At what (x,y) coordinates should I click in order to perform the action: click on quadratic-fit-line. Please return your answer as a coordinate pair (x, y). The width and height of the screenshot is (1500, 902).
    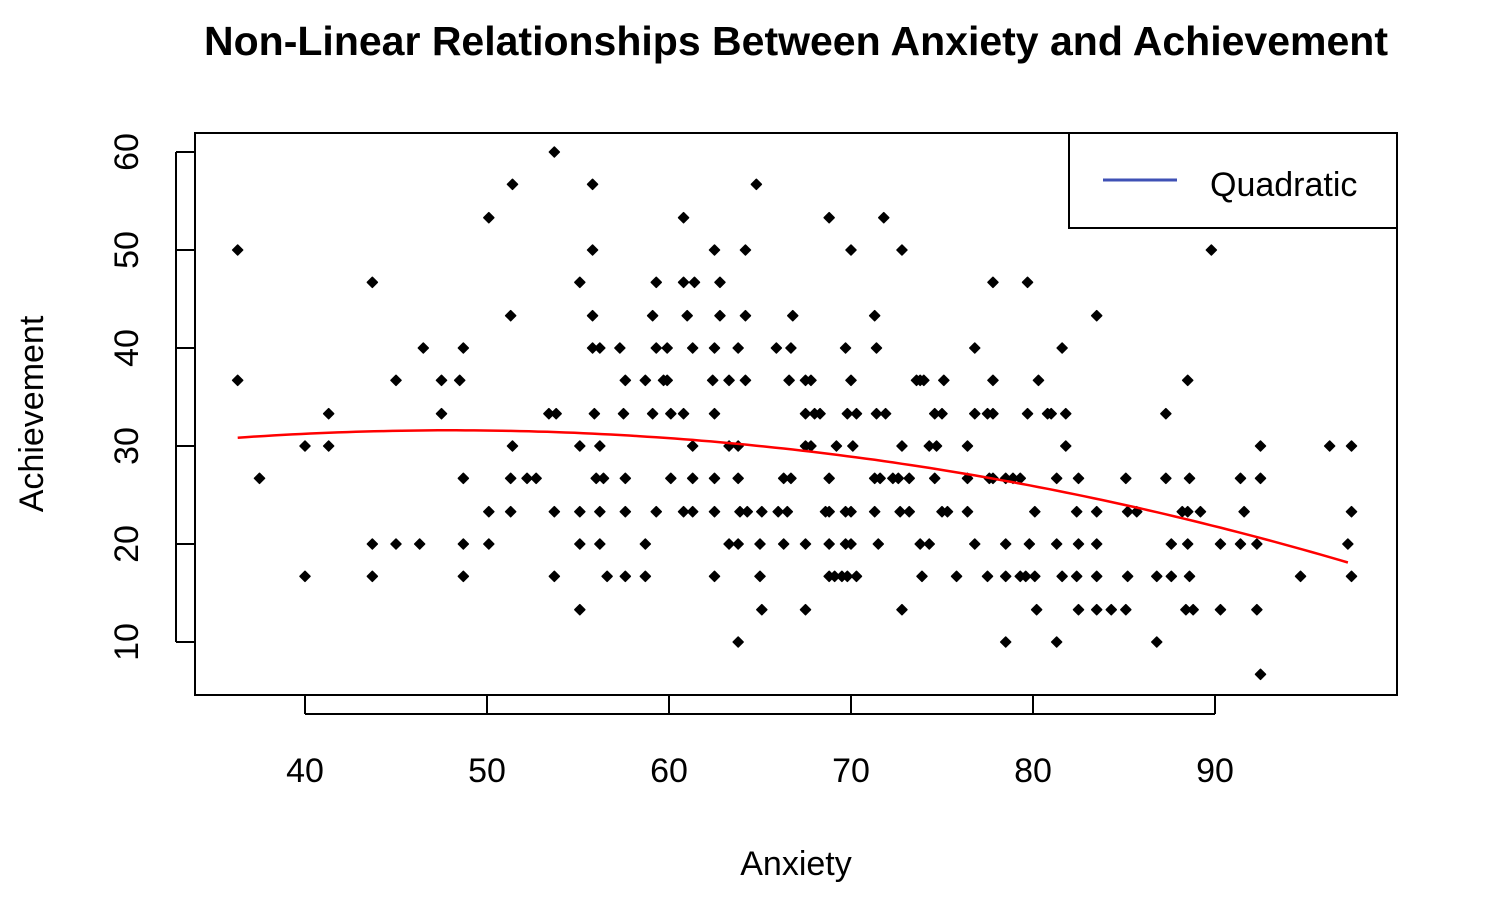
    Looking at the image, I should click on (793, 496).